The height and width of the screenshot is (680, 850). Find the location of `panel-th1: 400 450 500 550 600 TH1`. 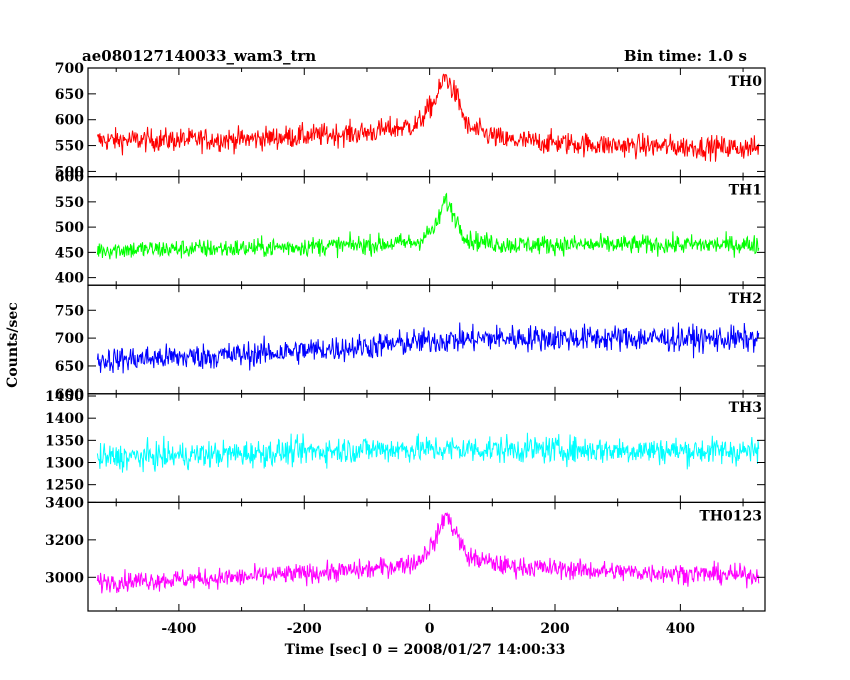

panel-th1: 400 450 500 550 600 TH1 is located at coordinates (410, 228).